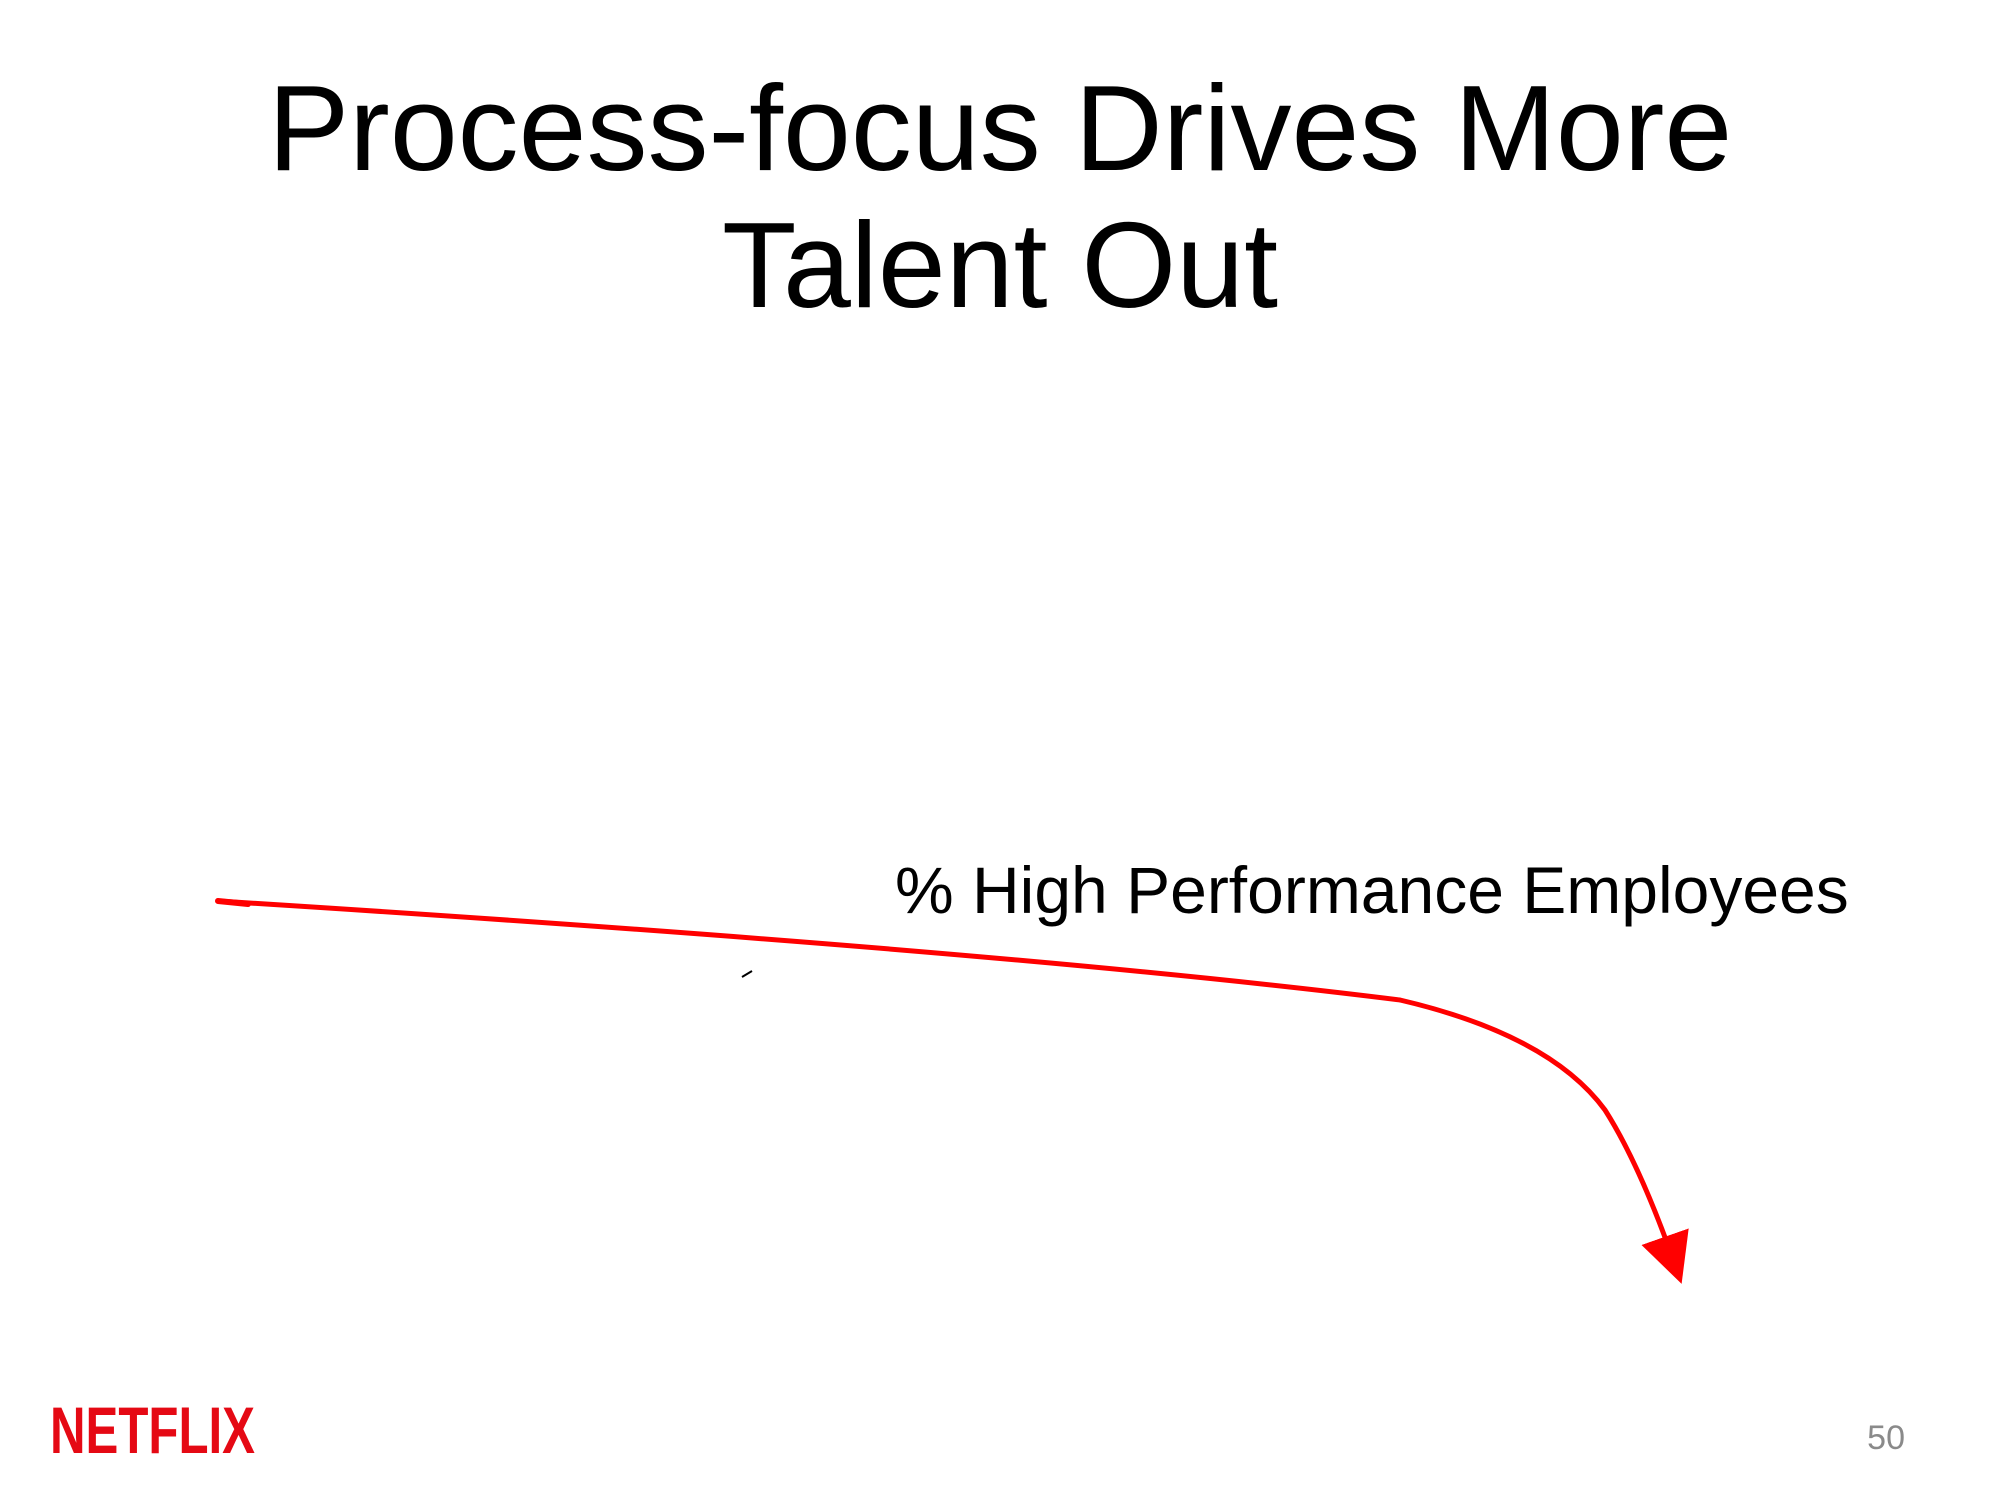 The image size is (2000, 1500). I want to click on stray-tick-mark, so click(747, 974).